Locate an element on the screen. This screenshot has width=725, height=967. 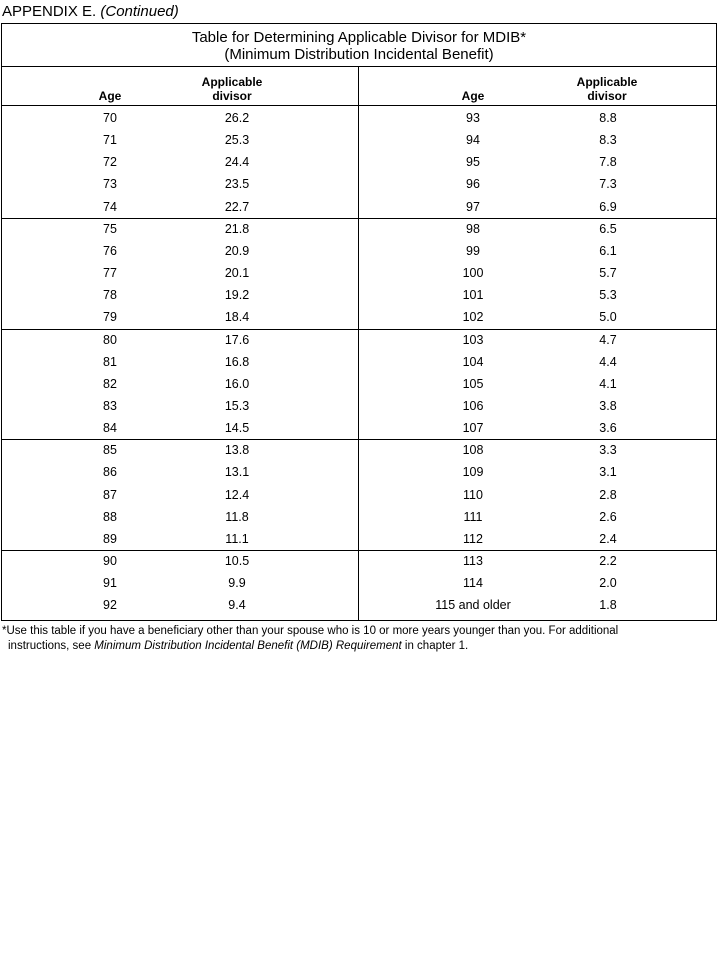
divisor-cell: 2.0 is located at coordinates (608, 583).